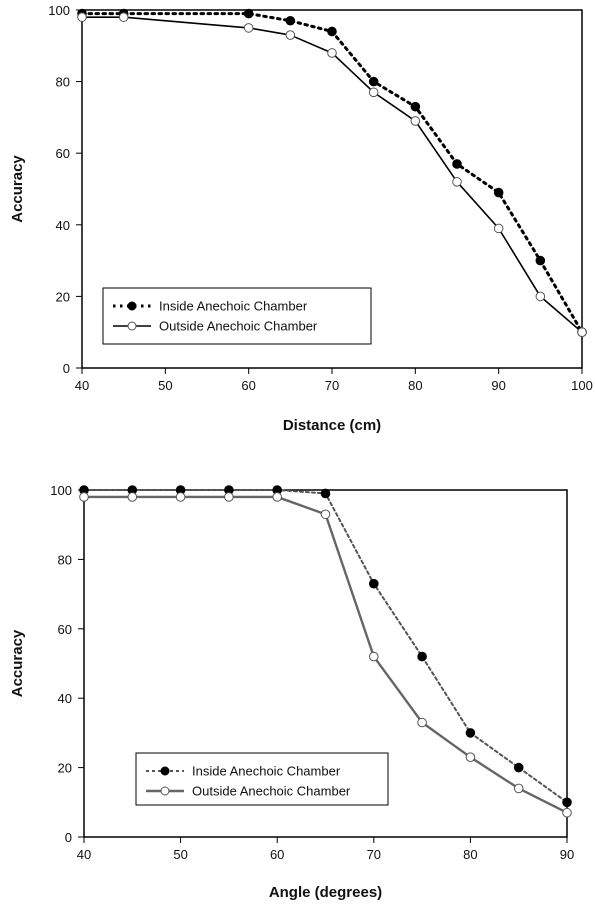  Describe the element at coordinates (84, 854) in the screenshot. I see `c2-x-tick-label: 40` at that location.